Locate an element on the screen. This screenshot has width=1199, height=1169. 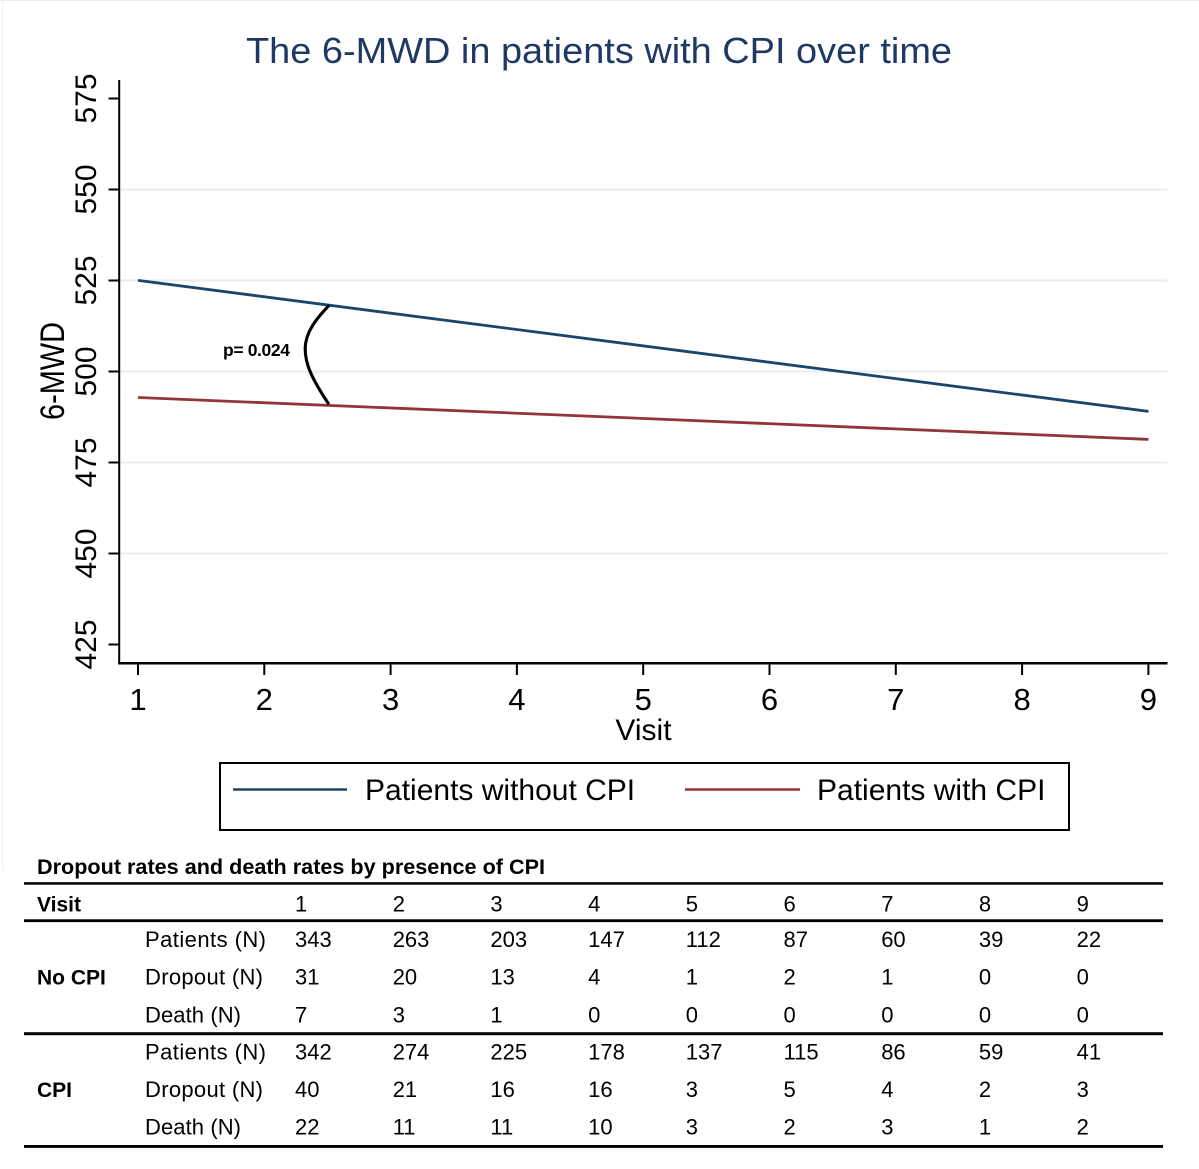
svg-text: 225 is located at coordinates (508, 1052).